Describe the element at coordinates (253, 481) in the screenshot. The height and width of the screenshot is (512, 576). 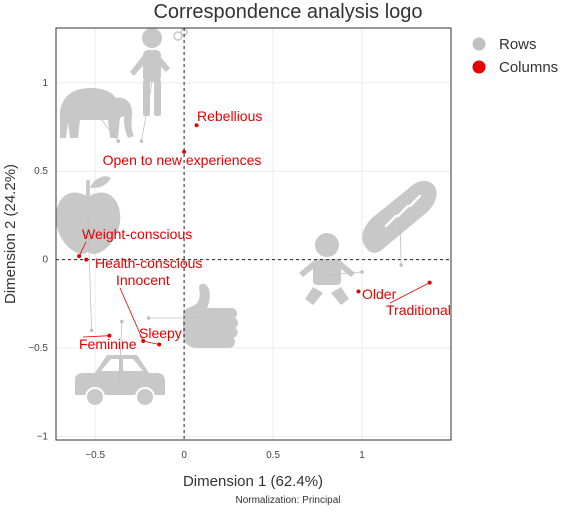
I see `x-axis-title: Dimension 1 (62.4%)` at that location.